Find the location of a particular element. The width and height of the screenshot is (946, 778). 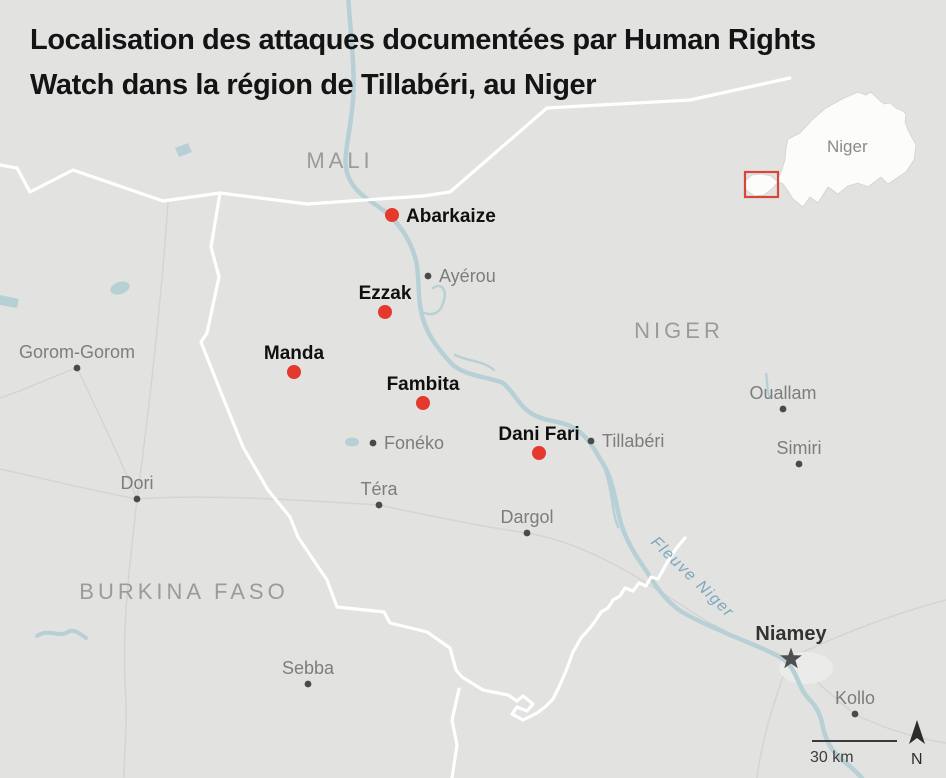

town-label-ayérou: Ayérou is located at coordinates (467, 276).